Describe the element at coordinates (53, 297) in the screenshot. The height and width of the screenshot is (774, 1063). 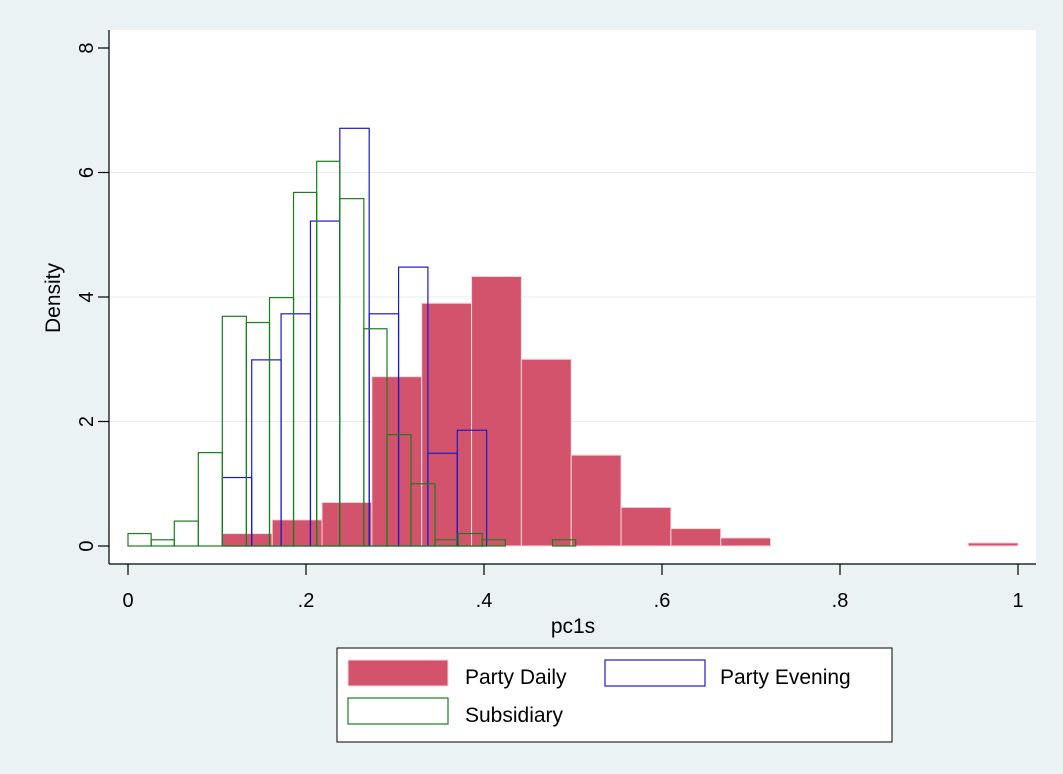
I see `y-axis-title: Density` at that location.